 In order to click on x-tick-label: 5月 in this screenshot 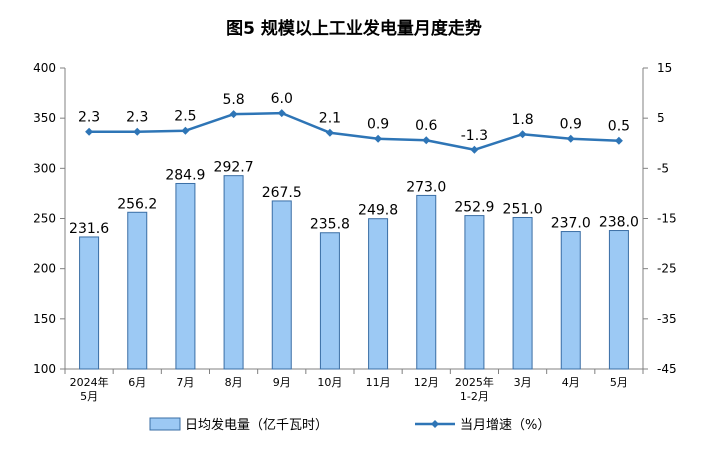, I will do `click(619, 382)`.